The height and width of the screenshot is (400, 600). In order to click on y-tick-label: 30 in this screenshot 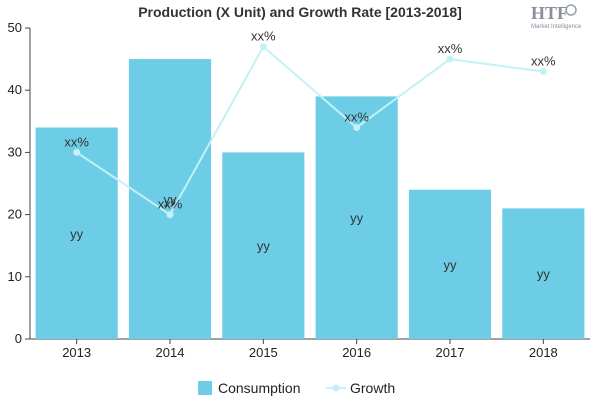, I will do `click(15, 151)`.